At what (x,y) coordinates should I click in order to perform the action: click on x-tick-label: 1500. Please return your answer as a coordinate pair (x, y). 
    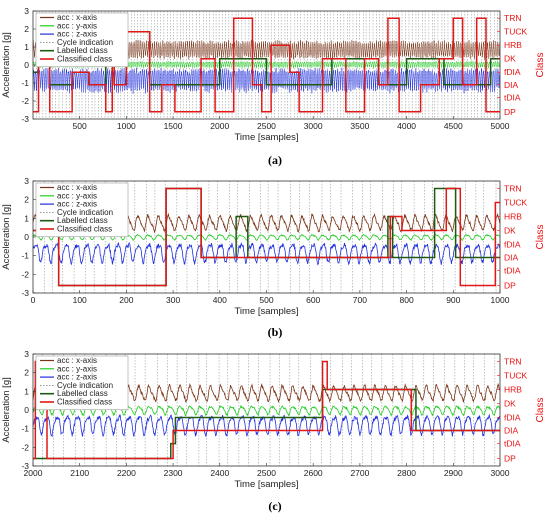
    Looking at the image, I should click on (173, 126).